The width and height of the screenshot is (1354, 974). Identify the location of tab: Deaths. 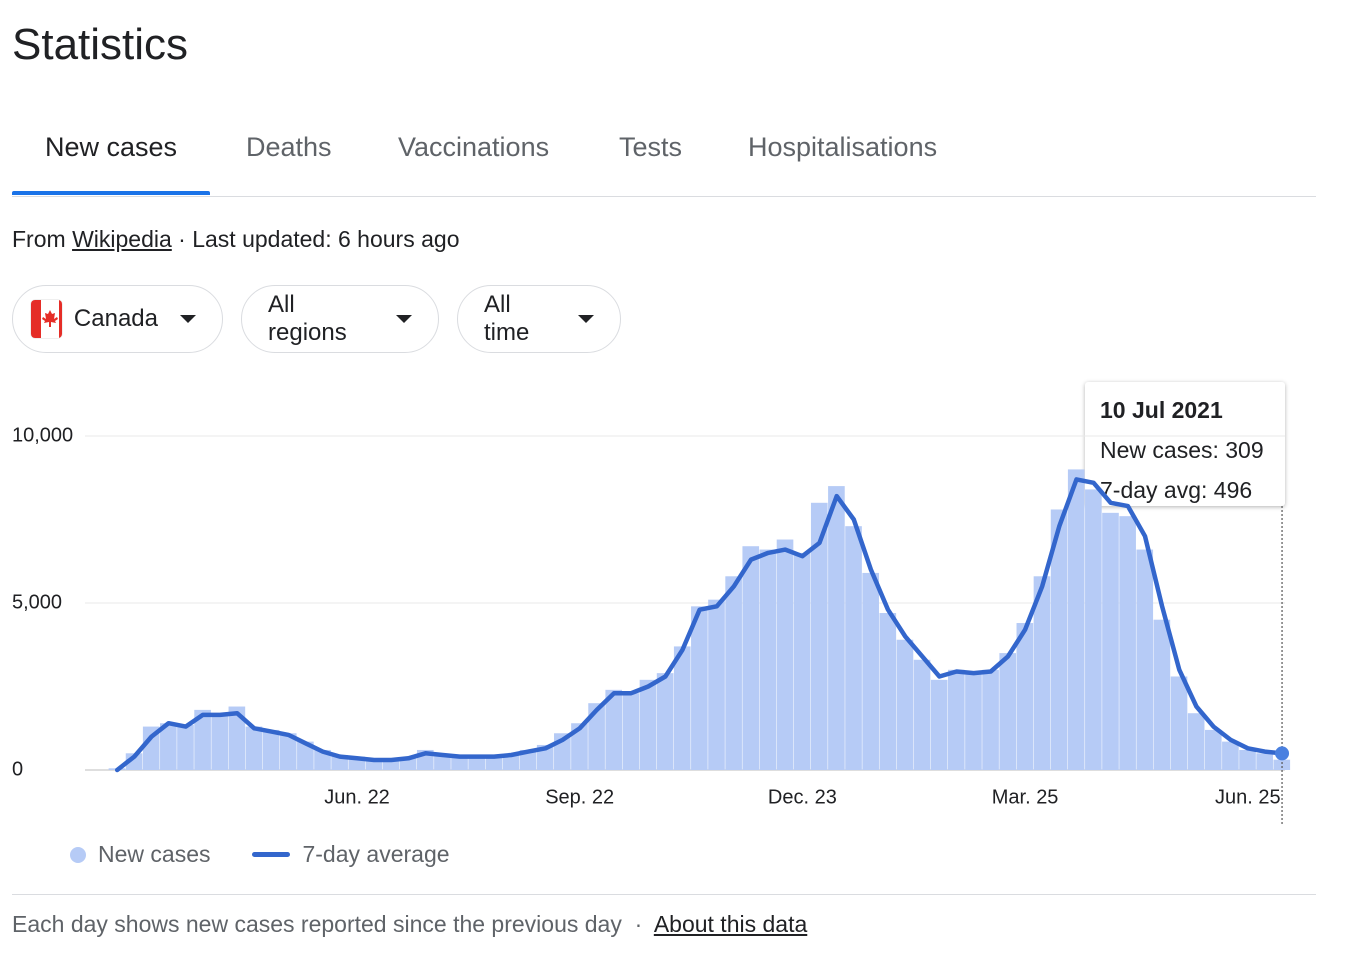
(289, 147).